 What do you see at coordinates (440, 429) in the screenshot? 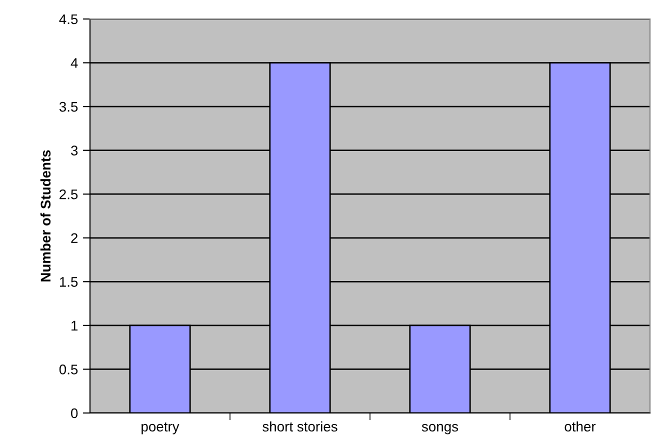
I see `x-tick-label: songs` at bounding box center [440, 429].